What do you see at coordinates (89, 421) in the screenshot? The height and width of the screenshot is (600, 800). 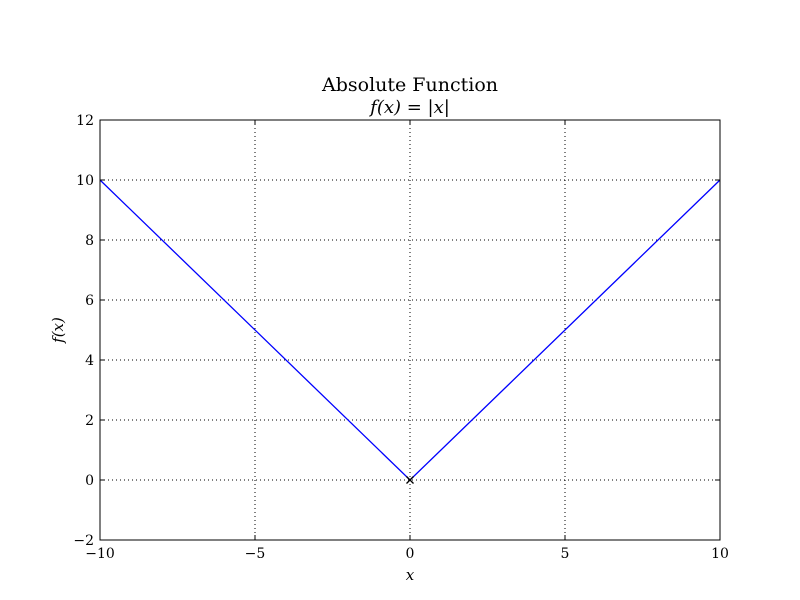 I see `y-tick-label: 2` at bounding box center [89, 421].